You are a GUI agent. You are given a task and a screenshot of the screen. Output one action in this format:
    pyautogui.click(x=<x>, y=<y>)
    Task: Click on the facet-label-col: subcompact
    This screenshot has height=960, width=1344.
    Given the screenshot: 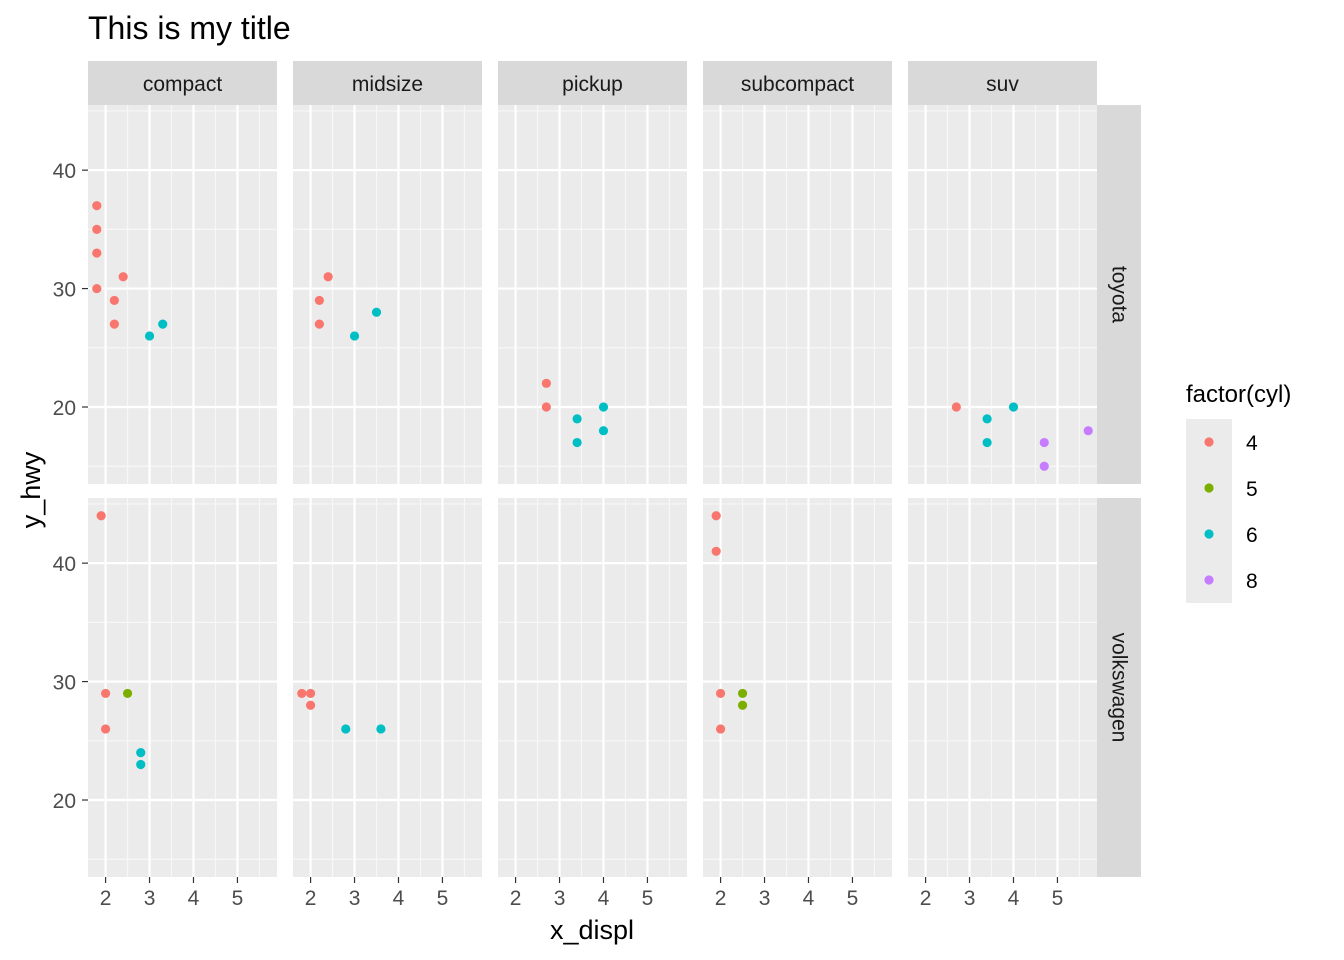 What is the action you would take?
    pyautogui.click(x=797, y=84)
    